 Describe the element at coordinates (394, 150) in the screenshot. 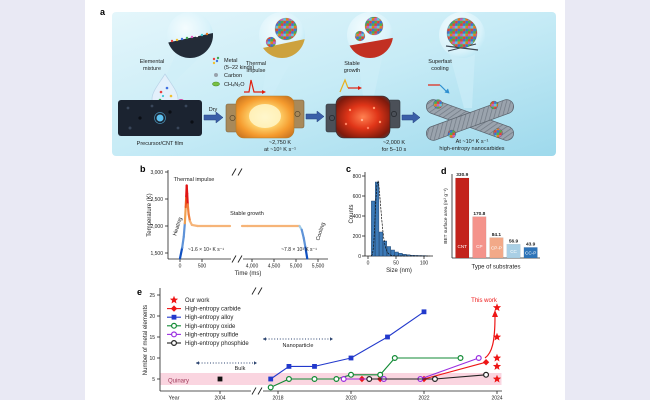

I see `stage2-time-label: for 5–10 s` at that location.